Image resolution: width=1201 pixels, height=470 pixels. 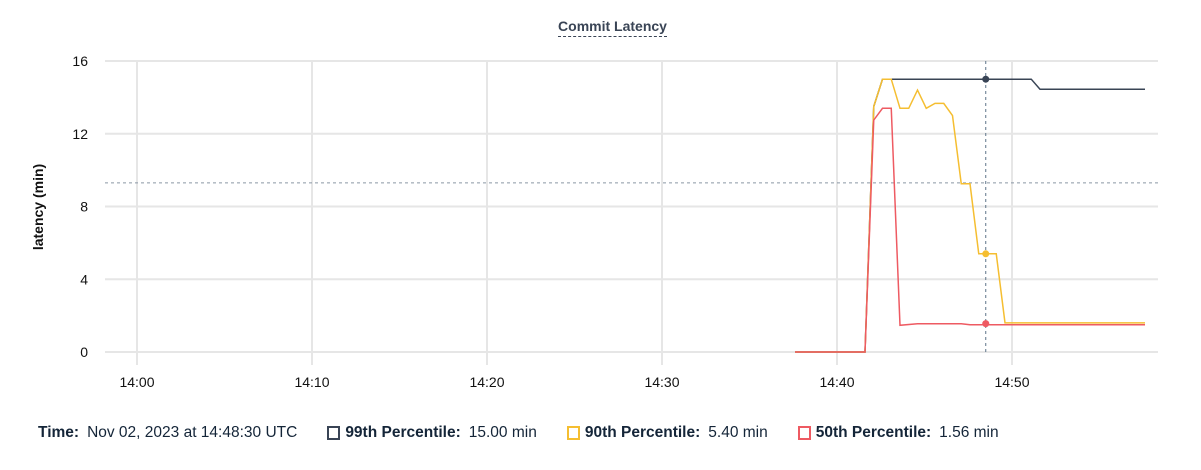 I want to click on y-tick-label: 4, so click(x=84, y=279).